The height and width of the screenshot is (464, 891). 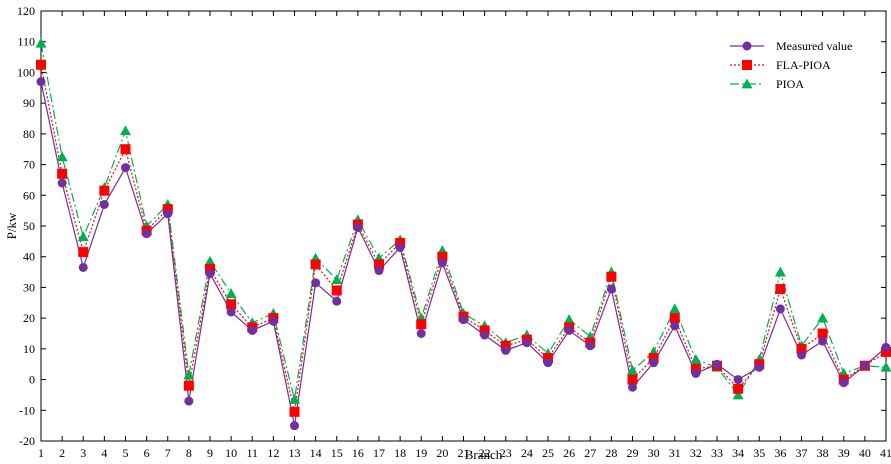 What do you see at coordinates (26, 11) in the screenshot?
I see `y-tick-label: 120` at bounding box center [26, 11].